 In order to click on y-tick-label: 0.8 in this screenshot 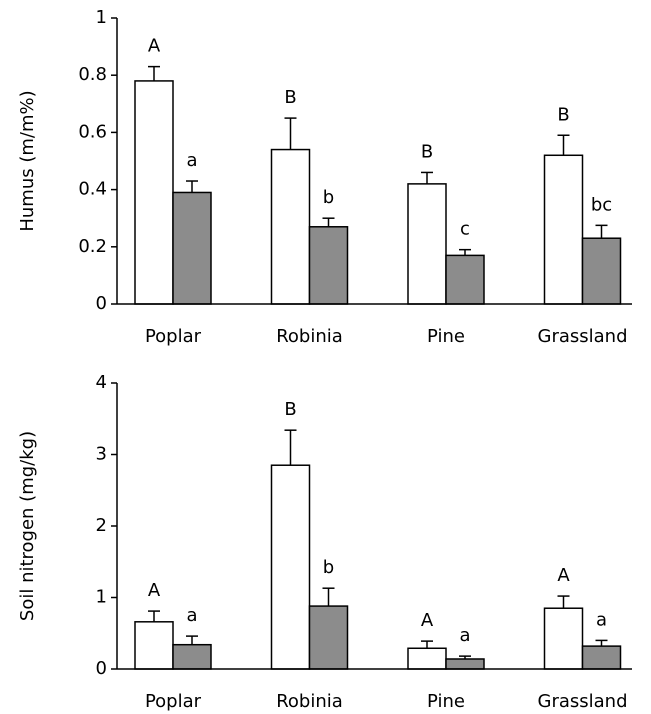, I will do `click(92, 74)`.